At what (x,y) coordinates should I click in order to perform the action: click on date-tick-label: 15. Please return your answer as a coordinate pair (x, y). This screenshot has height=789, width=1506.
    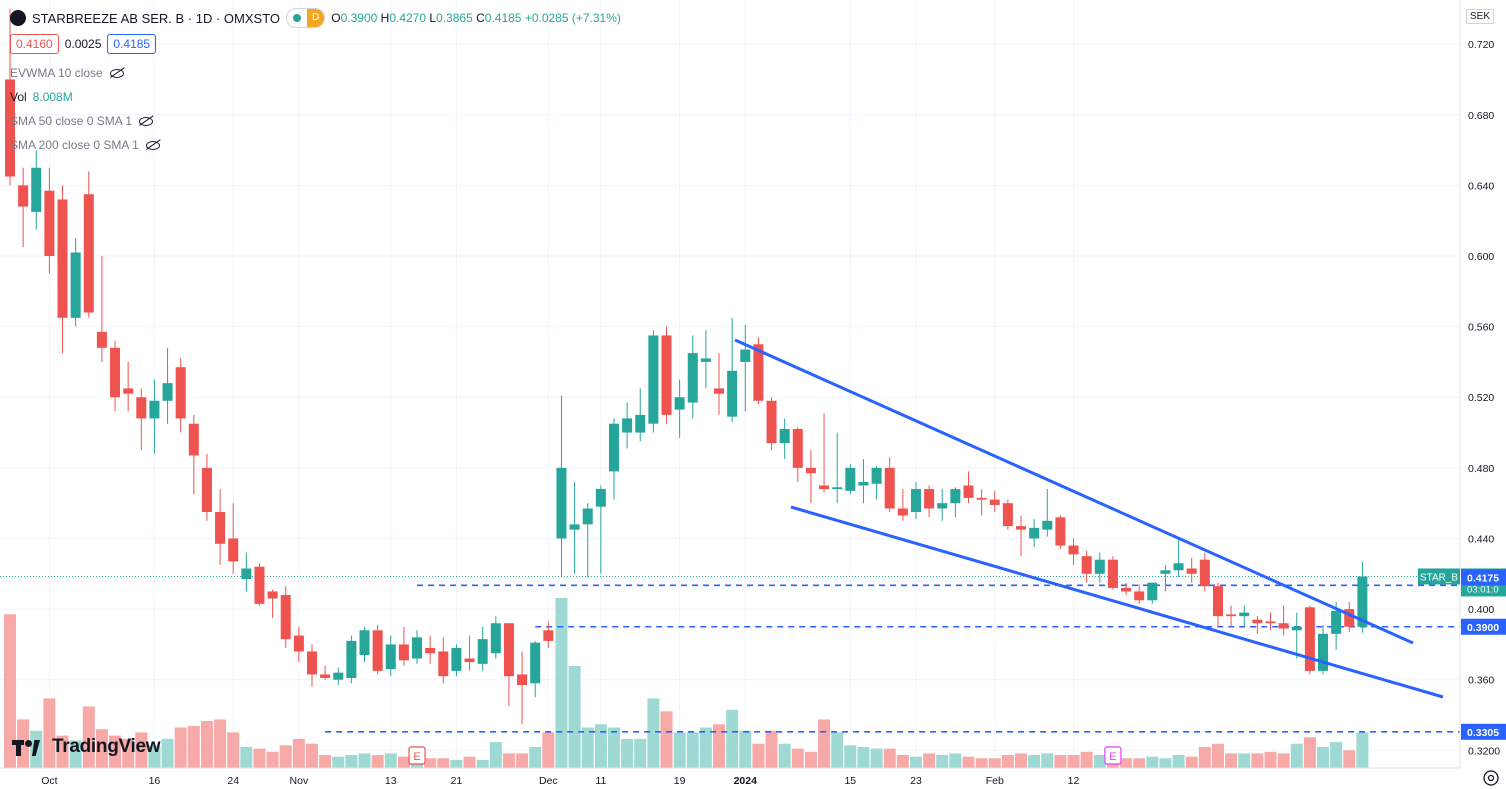
    Looking at the image, I should click on (850, 781).